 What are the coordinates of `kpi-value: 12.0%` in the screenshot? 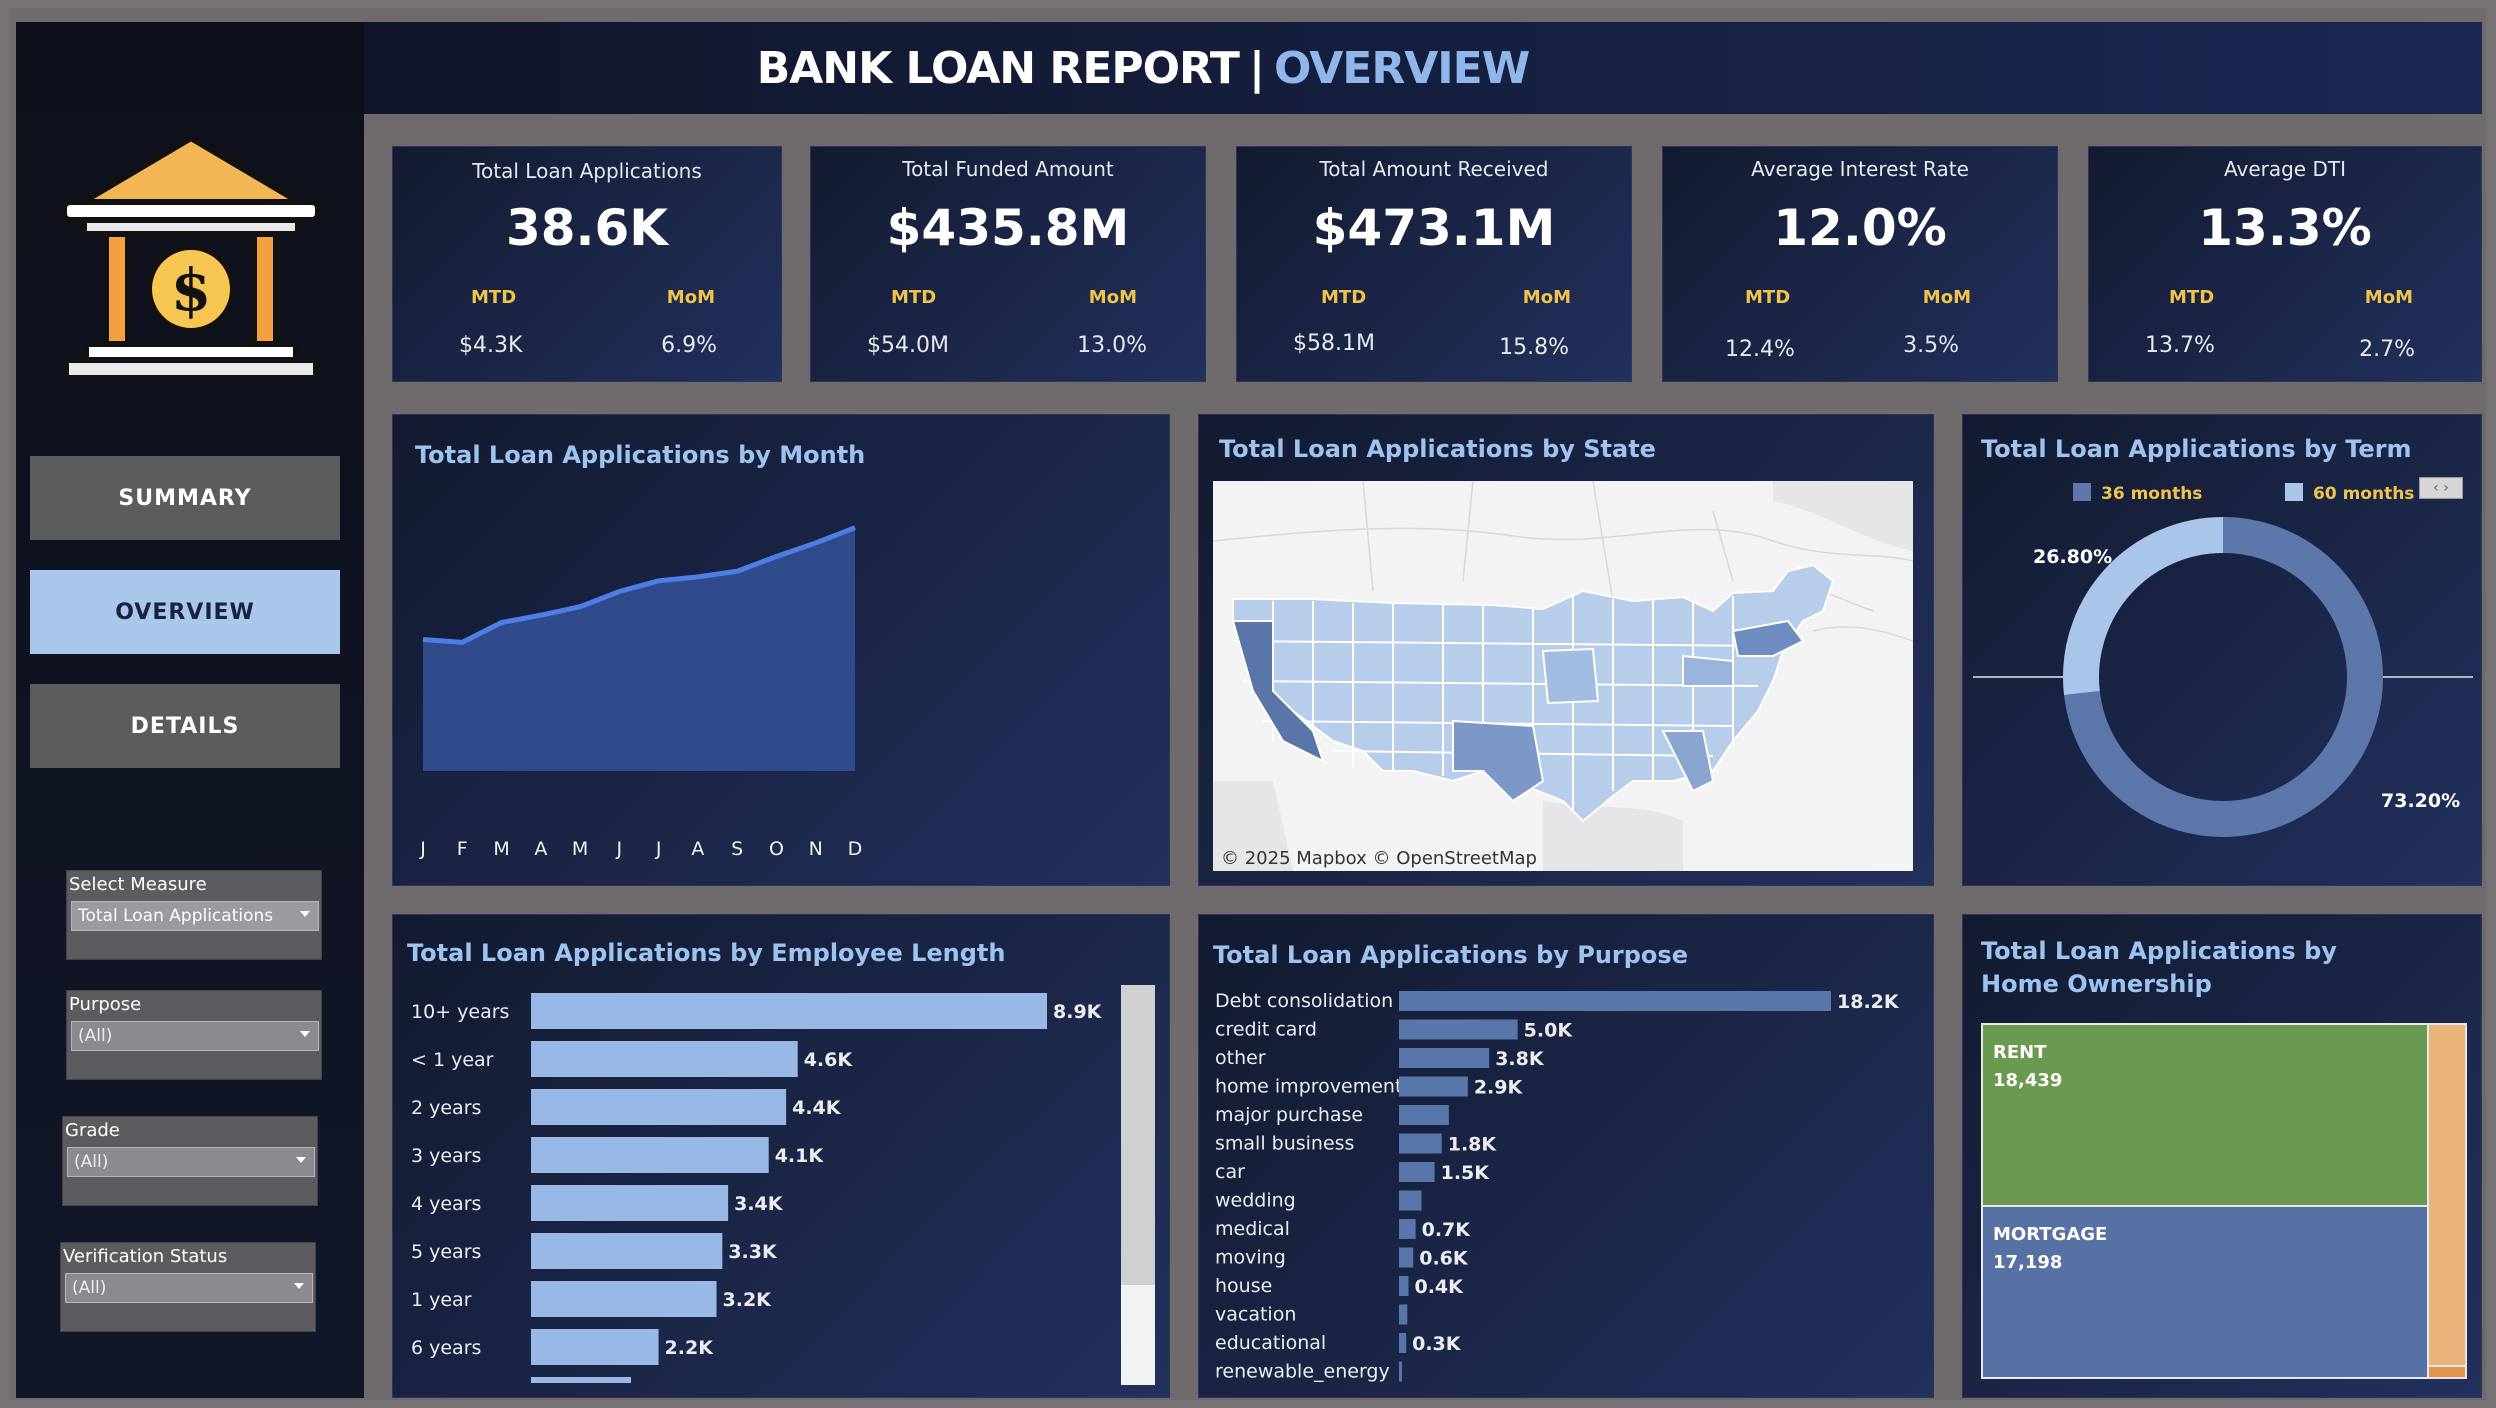 It's located at (1860, 228).